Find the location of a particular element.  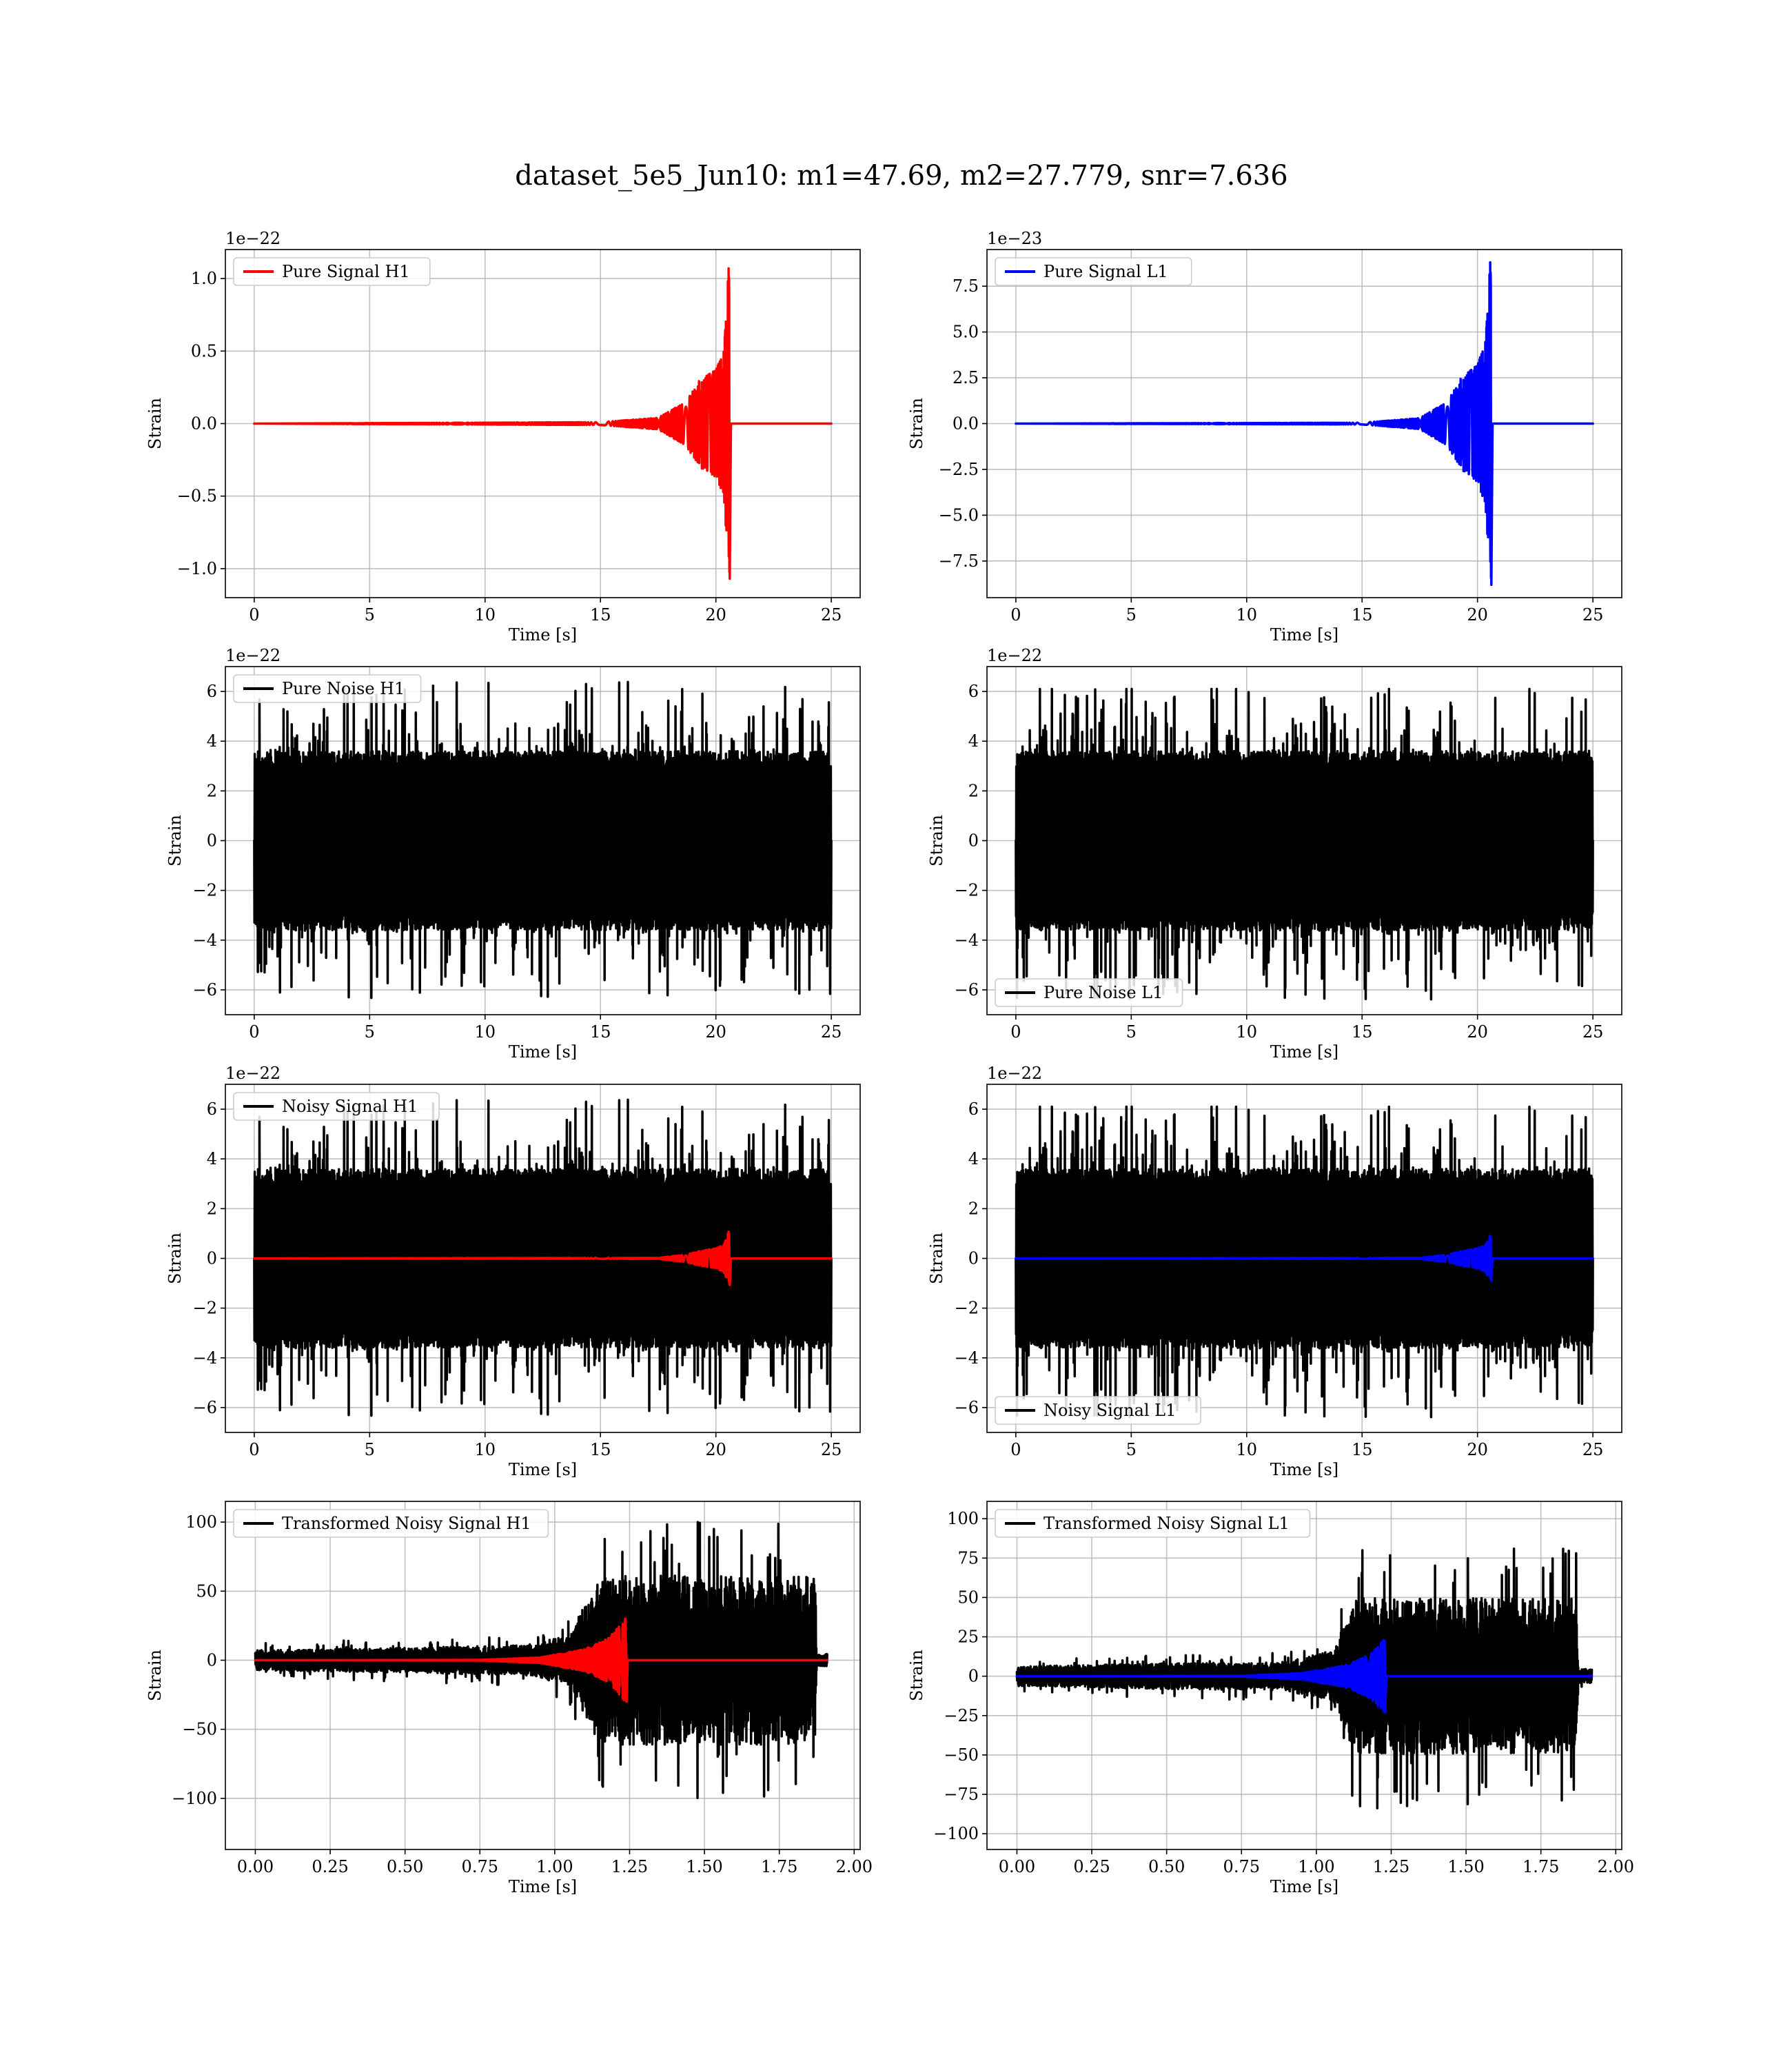

series-line-transformed-noisy-signal-l1 is located at coordinates (1304, 1678).